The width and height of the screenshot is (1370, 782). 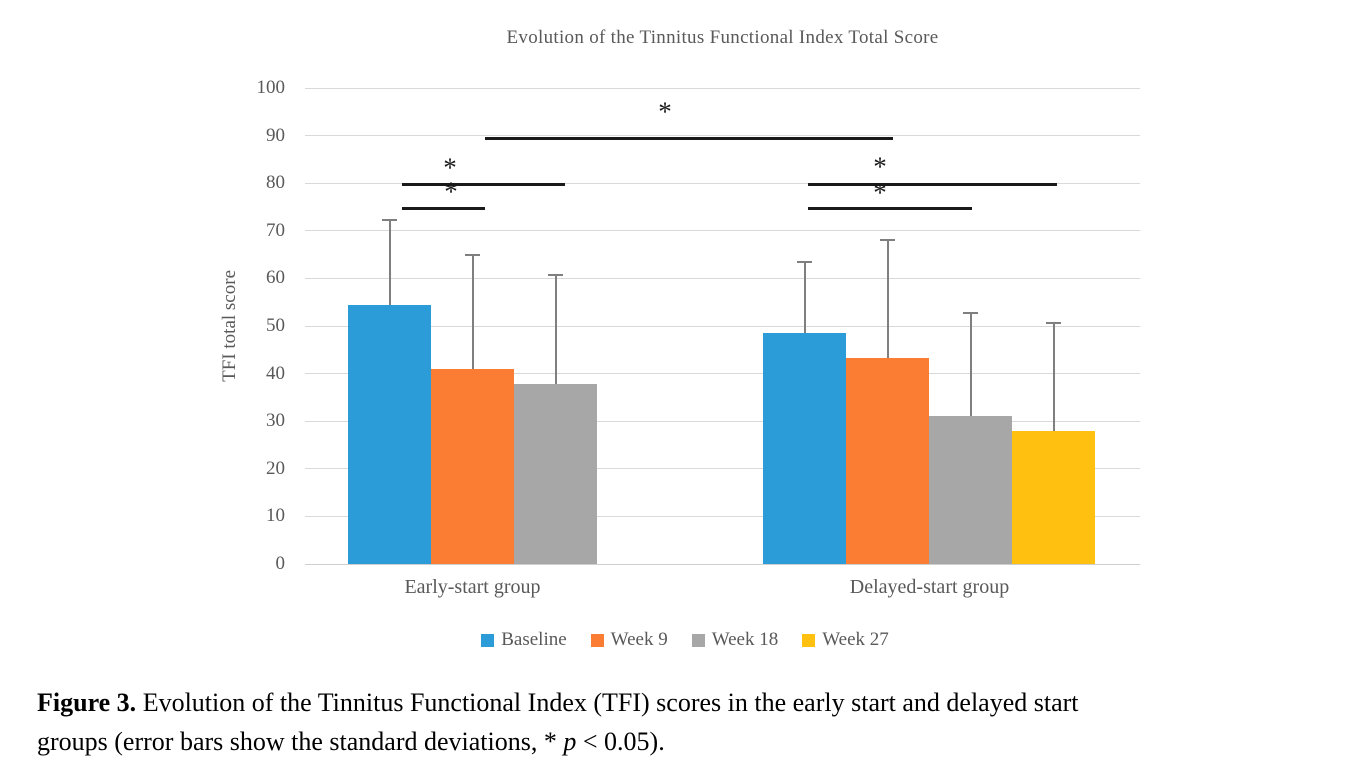 I want to click on y-tick-label-90: 90, so click(x=275, y=135).